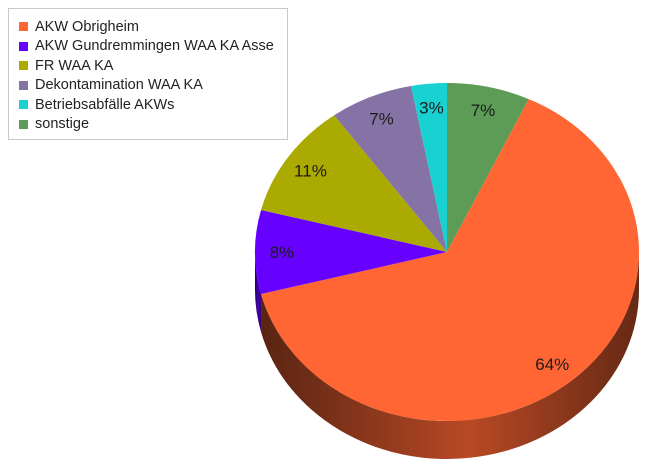  I want to click on pie-data-label: 3%, so click(431, 107).